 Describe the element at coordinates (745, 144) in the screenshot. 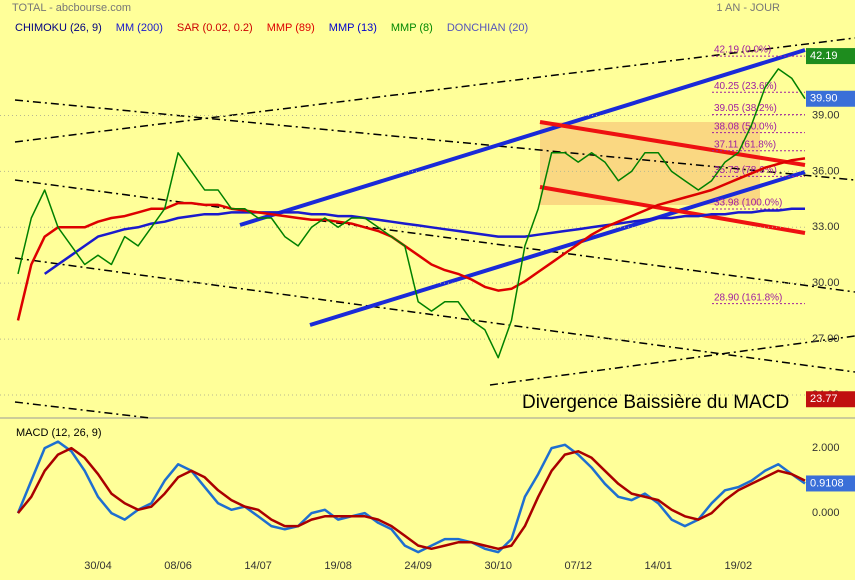

I see `fib-label: 37.11 (61.8%)` at that location.